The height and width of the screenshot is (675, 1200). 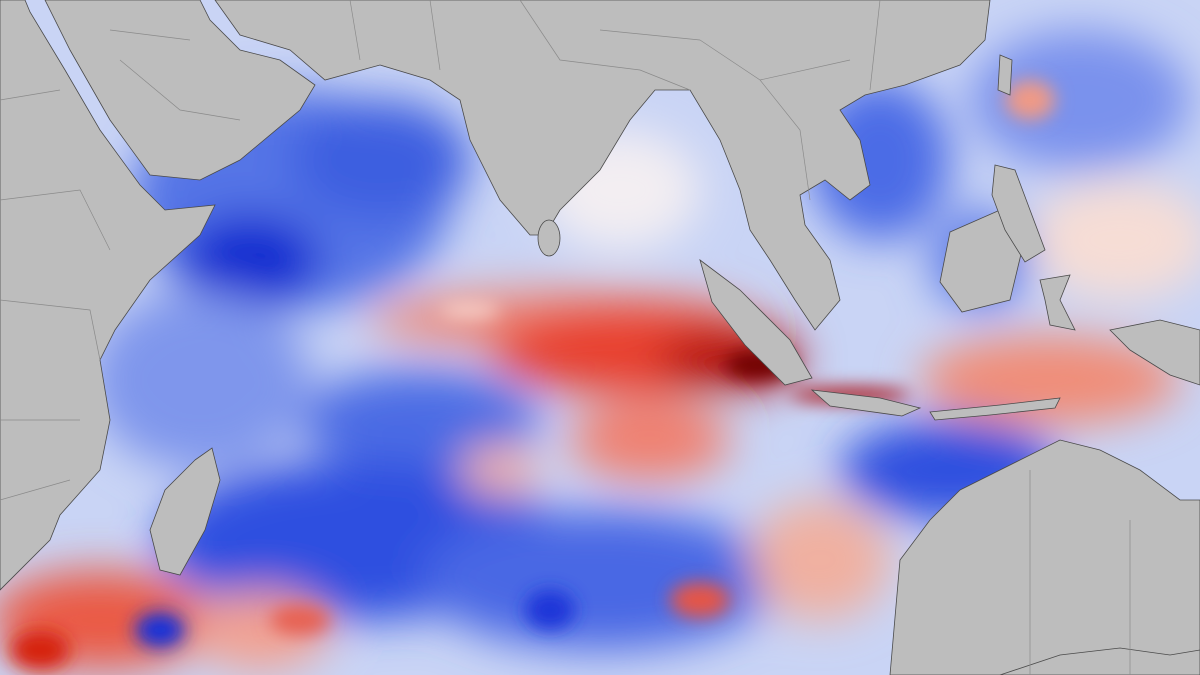 What do you see at coordinates (1044, 557) in the screenshot?
I see `australia` at bounding box center [1044, 557].